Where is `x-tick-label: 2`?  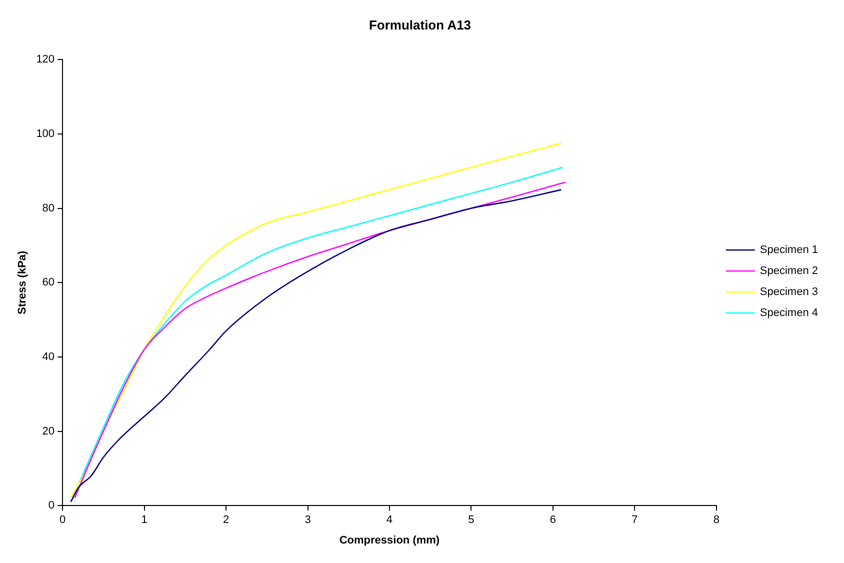
x-tick-label: 2 is located at coordinates (226, 520).